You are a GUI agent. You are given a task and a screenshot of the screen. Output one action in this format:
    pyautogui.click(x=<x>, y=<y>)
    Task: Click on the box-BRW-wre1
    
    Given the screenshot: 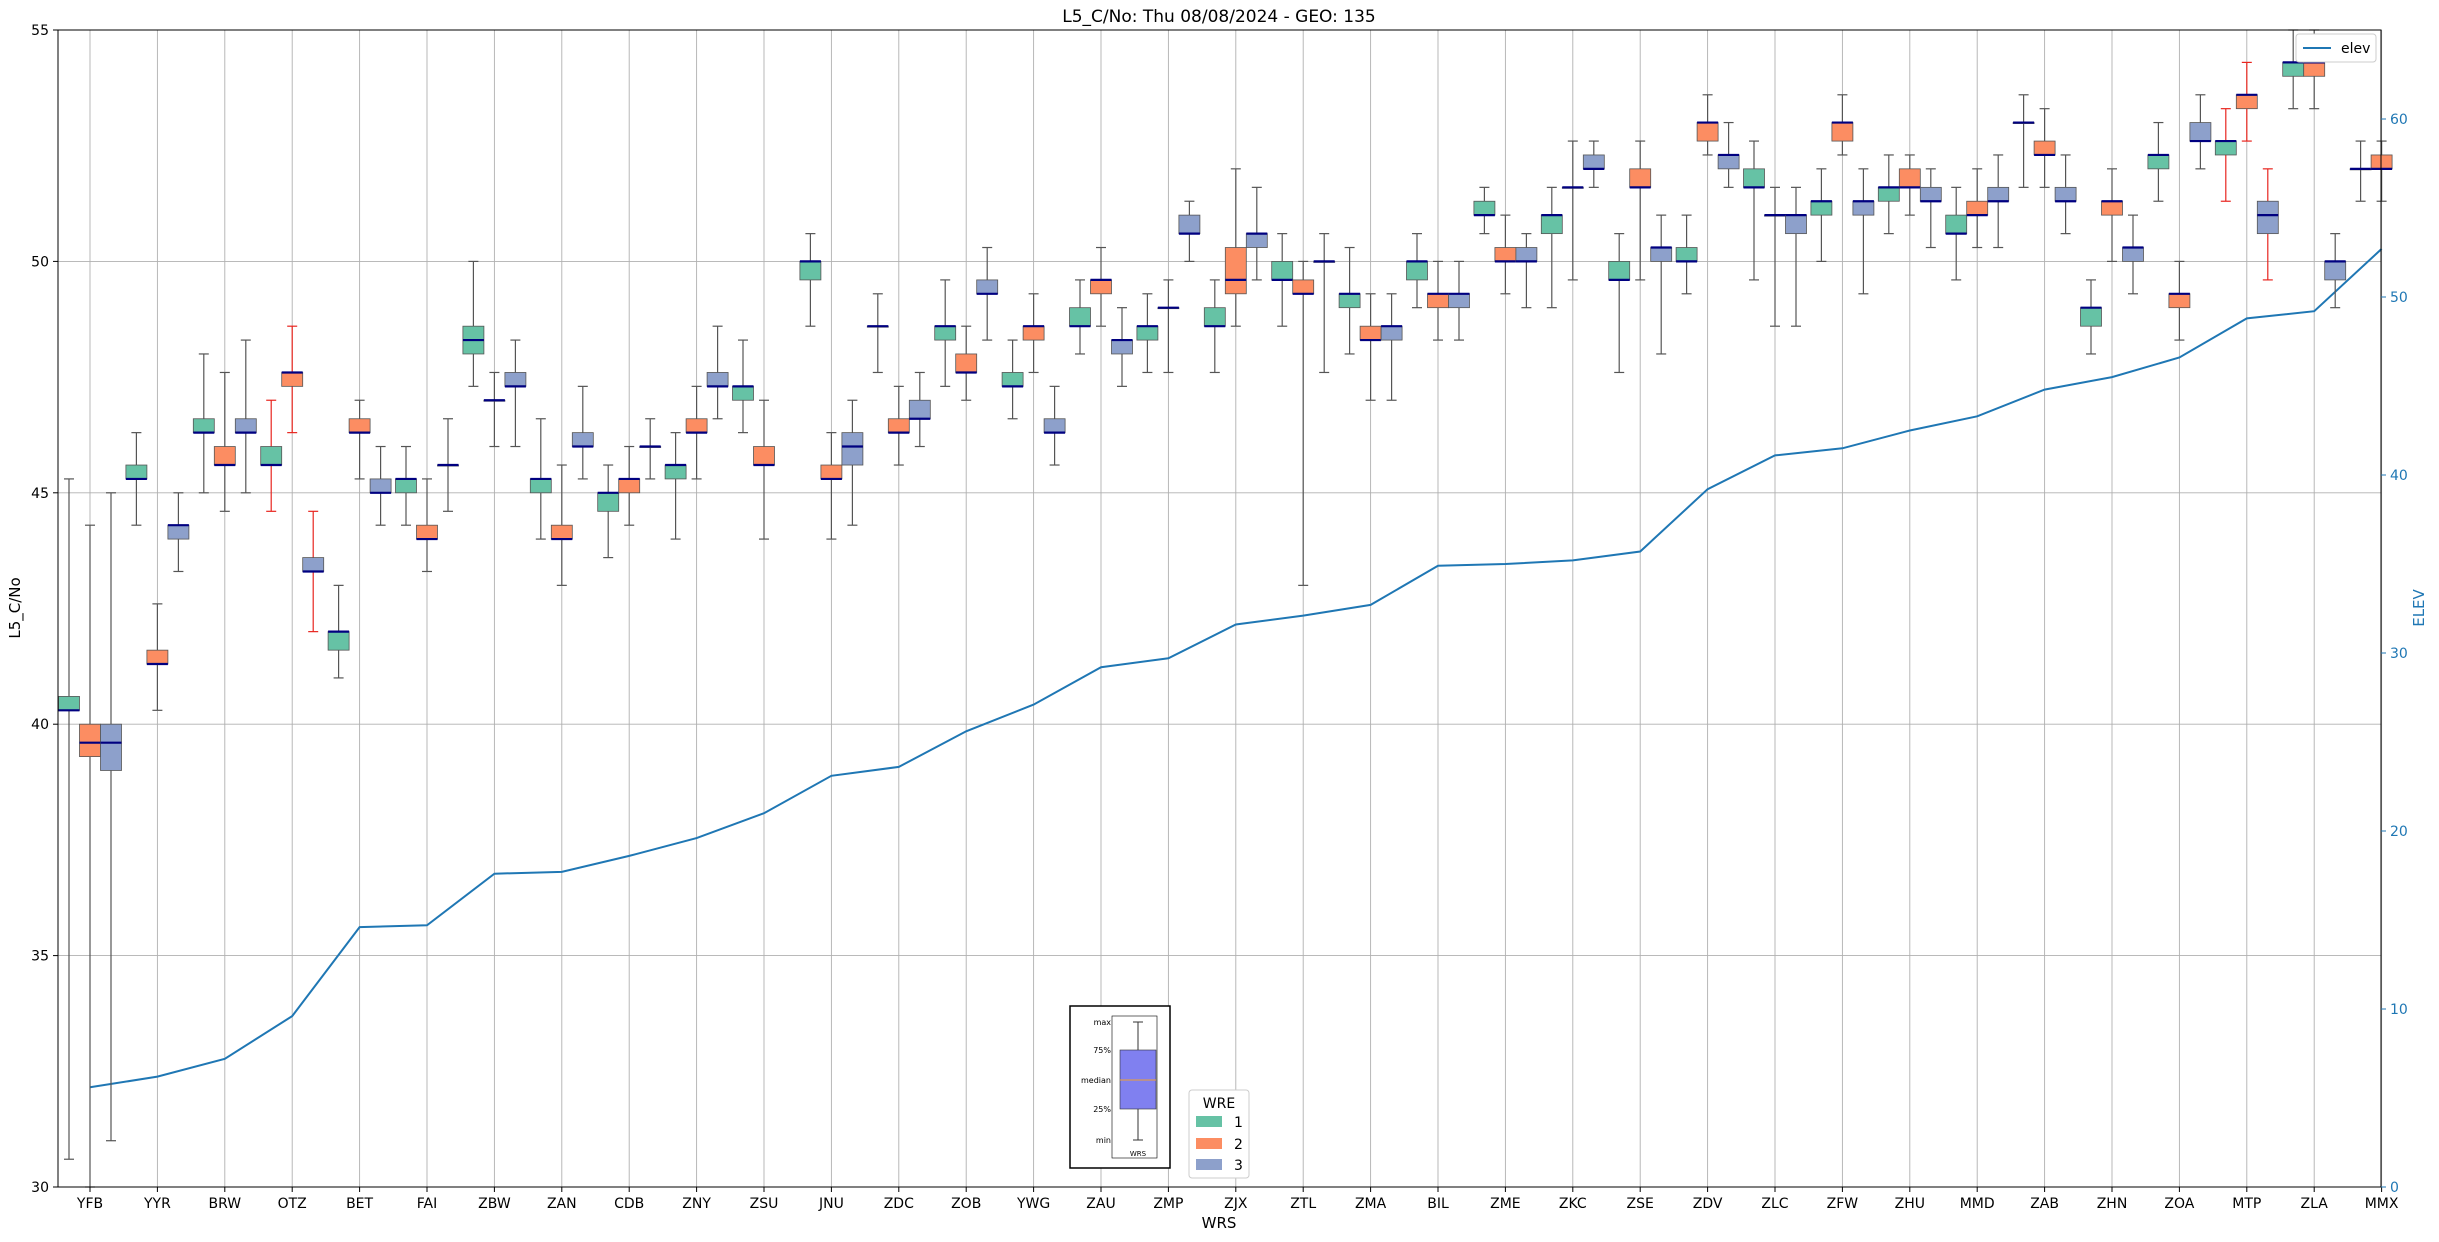 What is the action you would take?
    pyautogui.click(x=203, y=423)
    